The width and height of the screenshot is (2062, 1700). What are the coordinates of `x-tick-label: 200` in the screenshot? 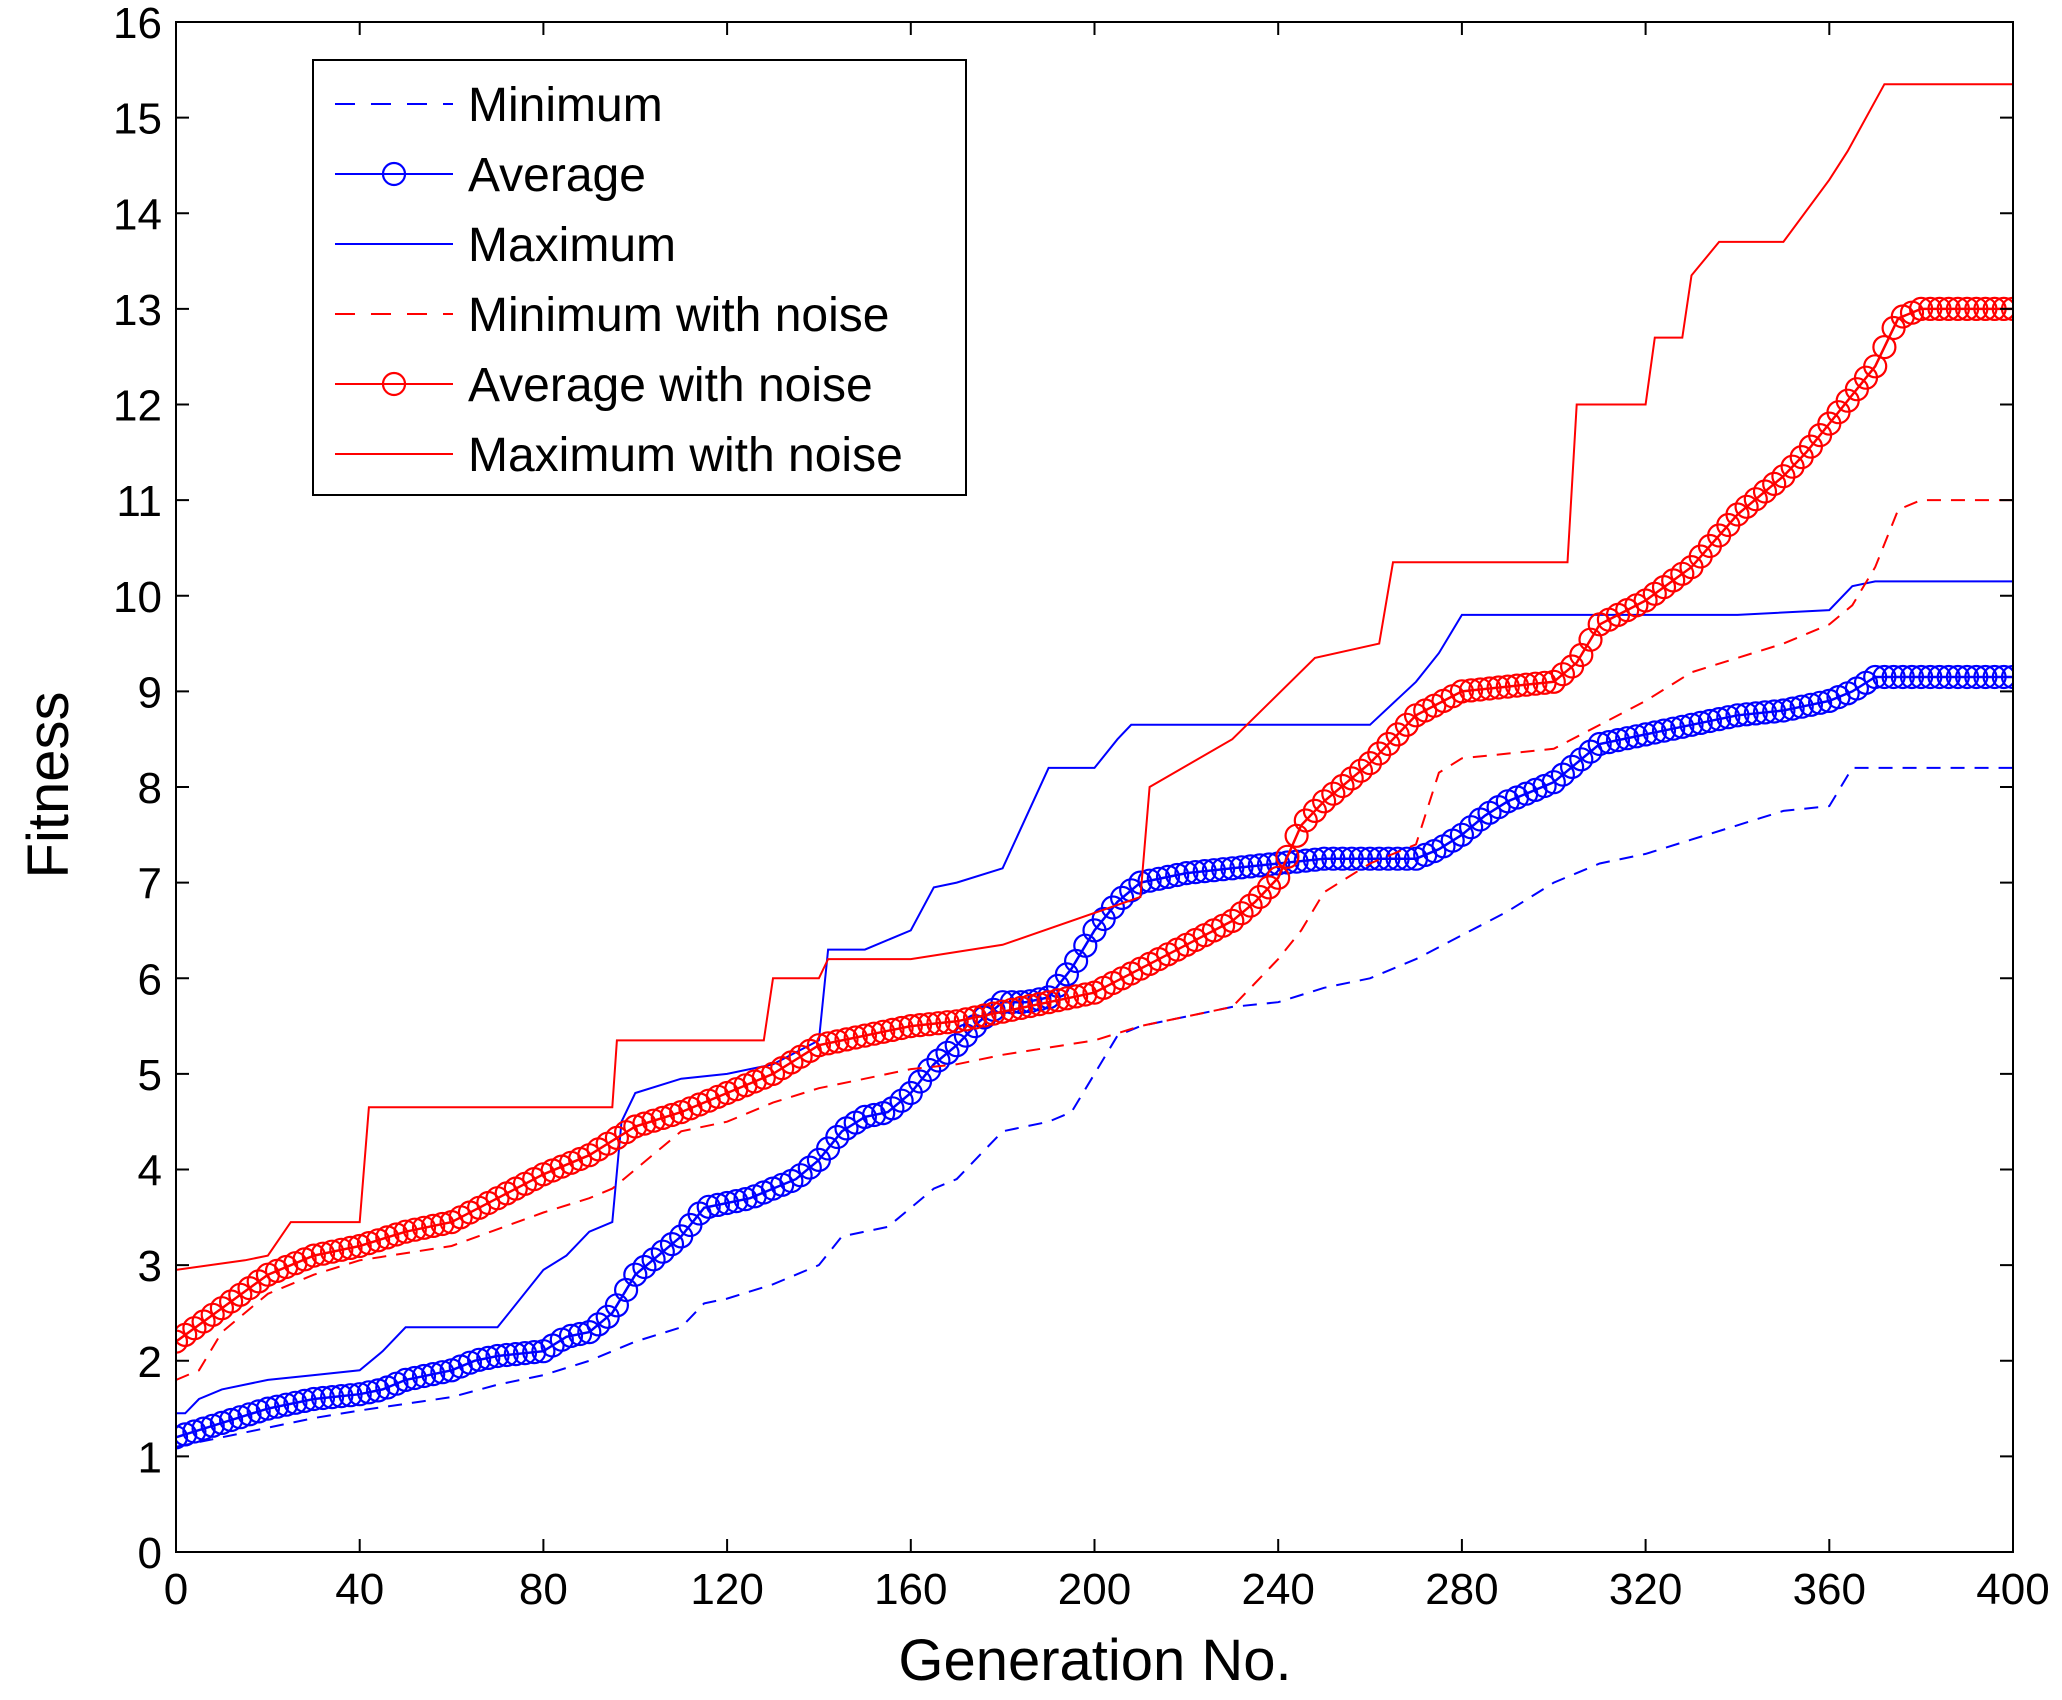 It's located at (1094, 1589).